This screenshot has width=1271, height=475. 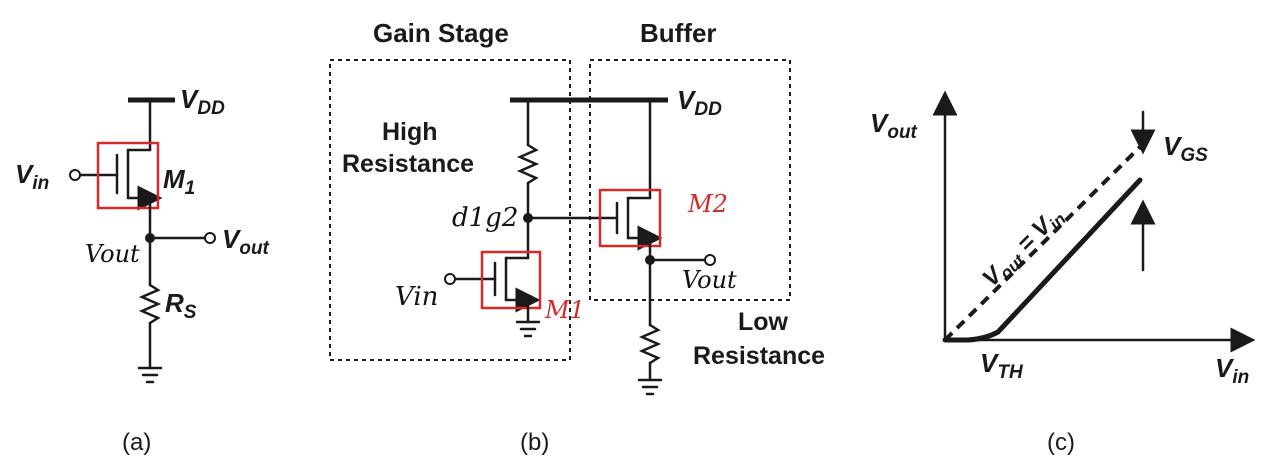 What do you see at coordinates (1023, 248) in the screenshot?
I see `vout-equals-vin-label: Vout = Vin` at bounding box center [1023, 248].